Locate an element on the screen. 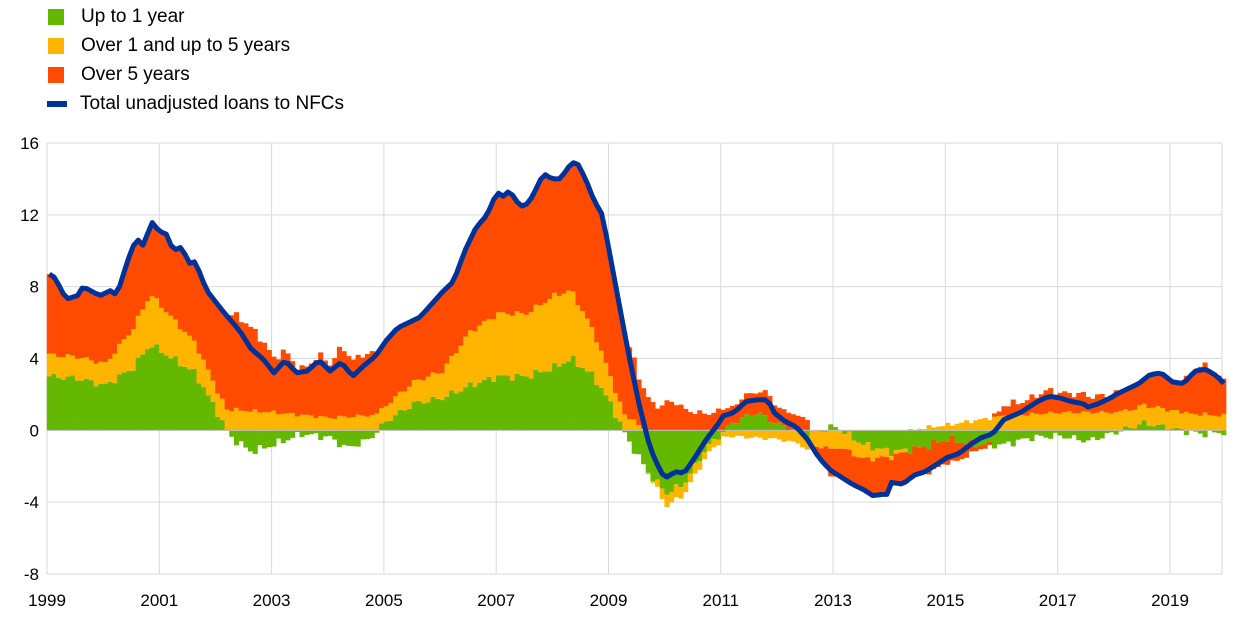 Image resolution: width=1240 pixels, height=620 pixels. x-tick-label: 2011 is located at coordinates (721, 600).